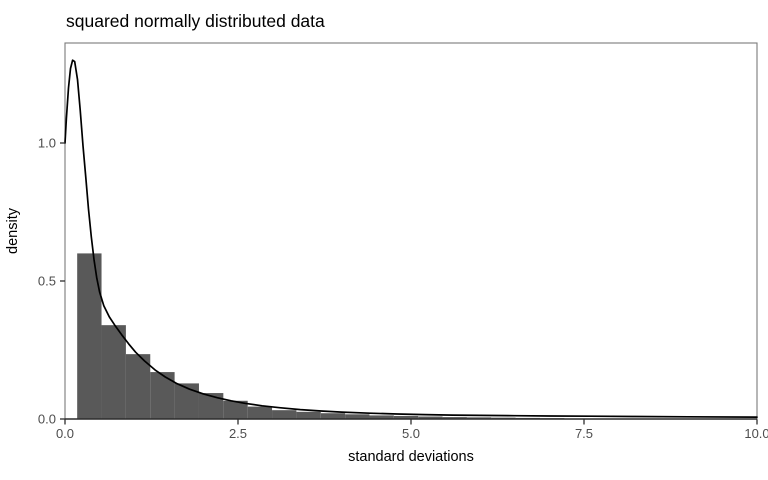 Image resolution: width=768 pixels, height=480 pixels. What do you see at coordinates (47, 142) in the screenshot?
I see `y-tick-label: 1.0` at bounding box center [47, 142].